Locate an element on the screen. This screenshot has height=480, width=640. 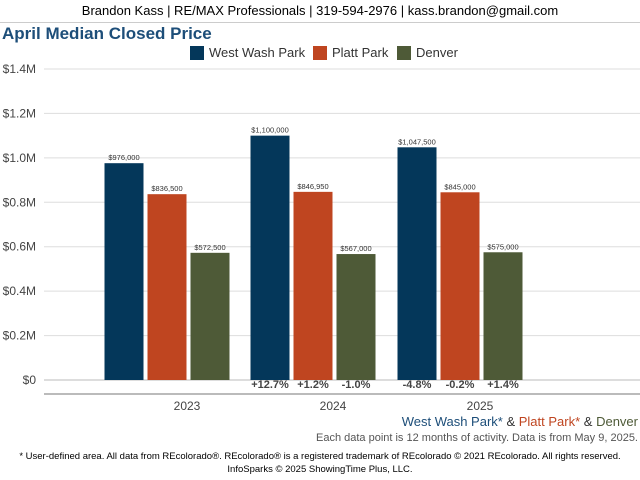
footer-series-line: West Wash Park* & Platt Park* & Denver is located at coordinates (520, 421).